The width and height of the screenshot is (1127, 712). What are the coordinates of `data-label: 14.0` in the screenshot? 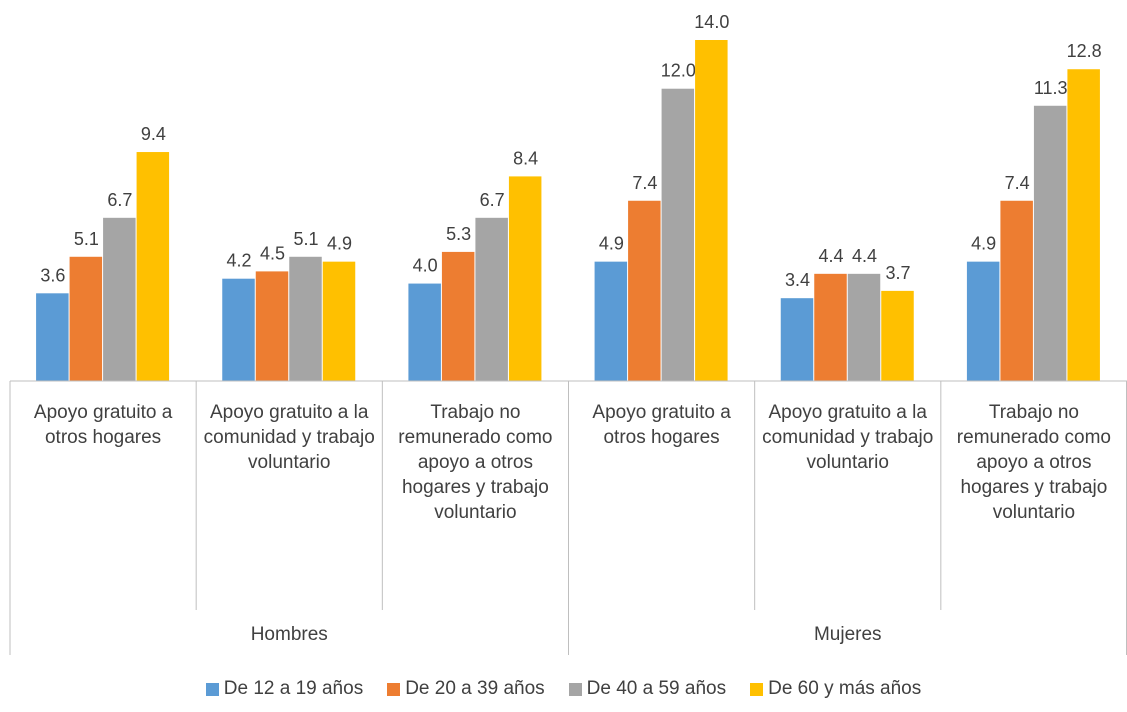 It's located at (711, 22).